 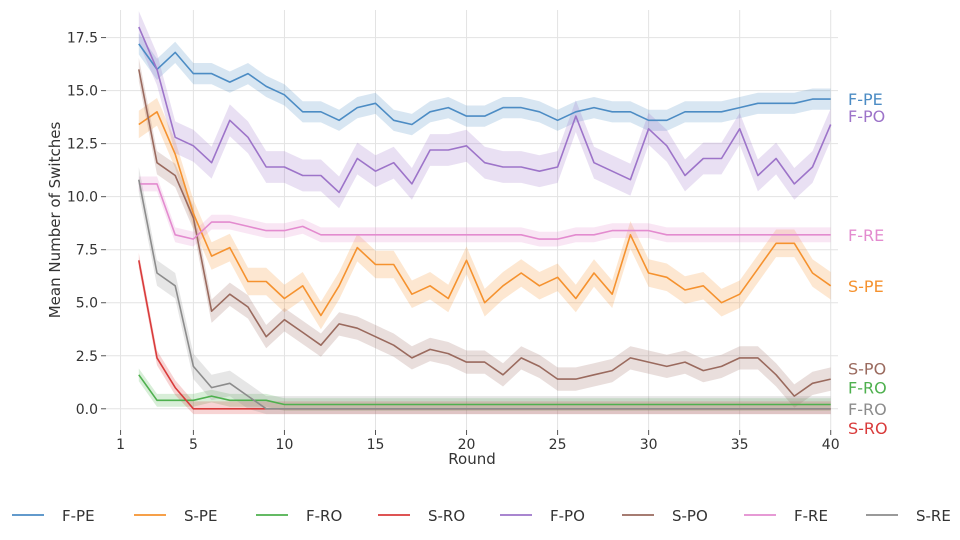 I want to click on end-label-f-re: F-RE, so click(x=866, y=235).